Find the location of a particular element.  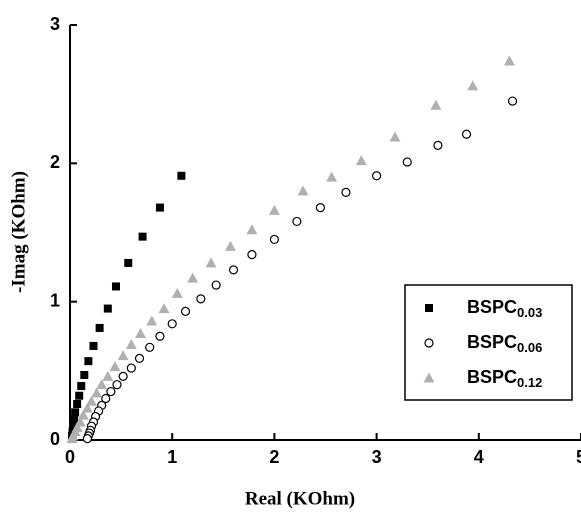

y-tick-label: 3 is located at coordinates (55, 24).